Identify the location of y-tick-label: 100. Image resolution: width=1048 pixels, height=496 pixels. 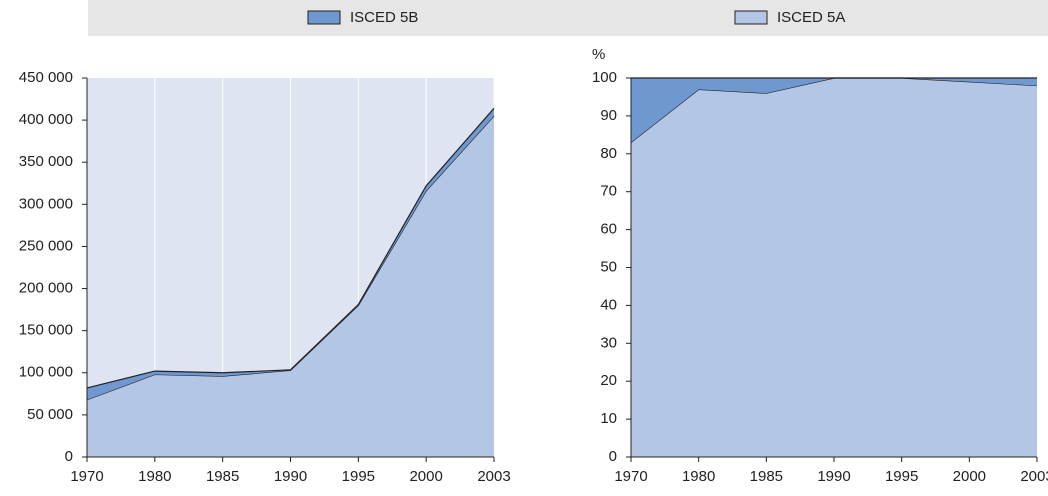
(604, 77).